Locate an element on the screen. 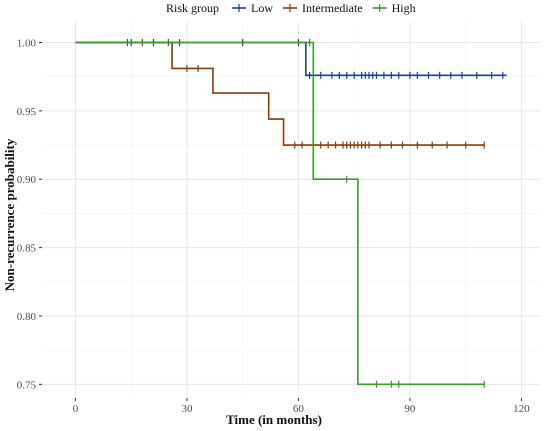 This screenshot has width=550, height=431. x-tick-label: 90 is located at coordinates (410, 409).